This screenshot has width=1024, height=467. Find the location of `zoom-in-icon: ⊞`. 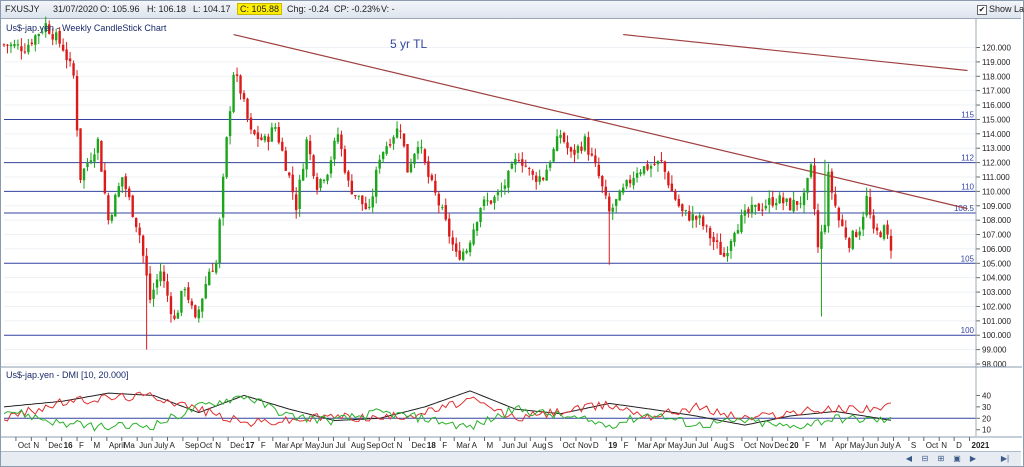

zoom-in-icon: ⊞ is located at coordinates (941, 458).